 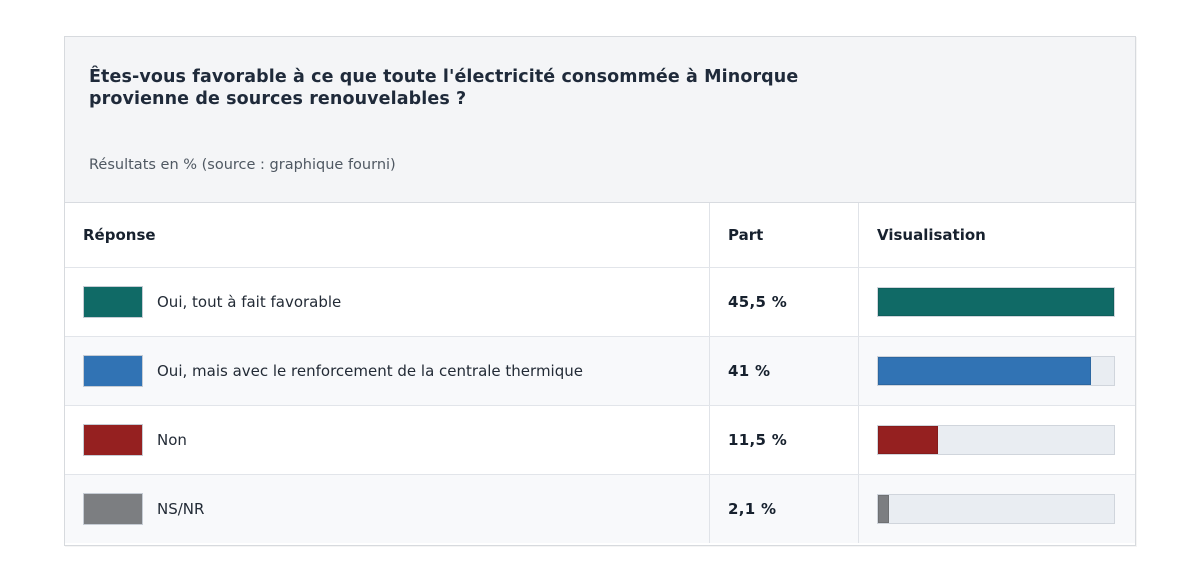 What do you see at coordinates (749, 371) in the screenshot?
I see `part-value: 41 %` at bounding box center [749, 371].